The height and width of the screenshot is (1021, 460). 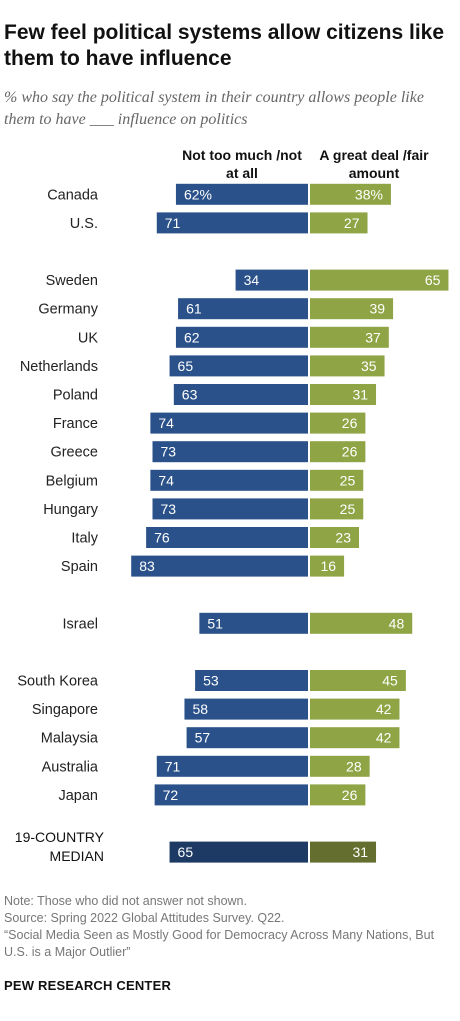 What do you see at coordinates (252, 280) in the screenshot?
I see `data-label-negative: 34` at bounding box center [252, 280].